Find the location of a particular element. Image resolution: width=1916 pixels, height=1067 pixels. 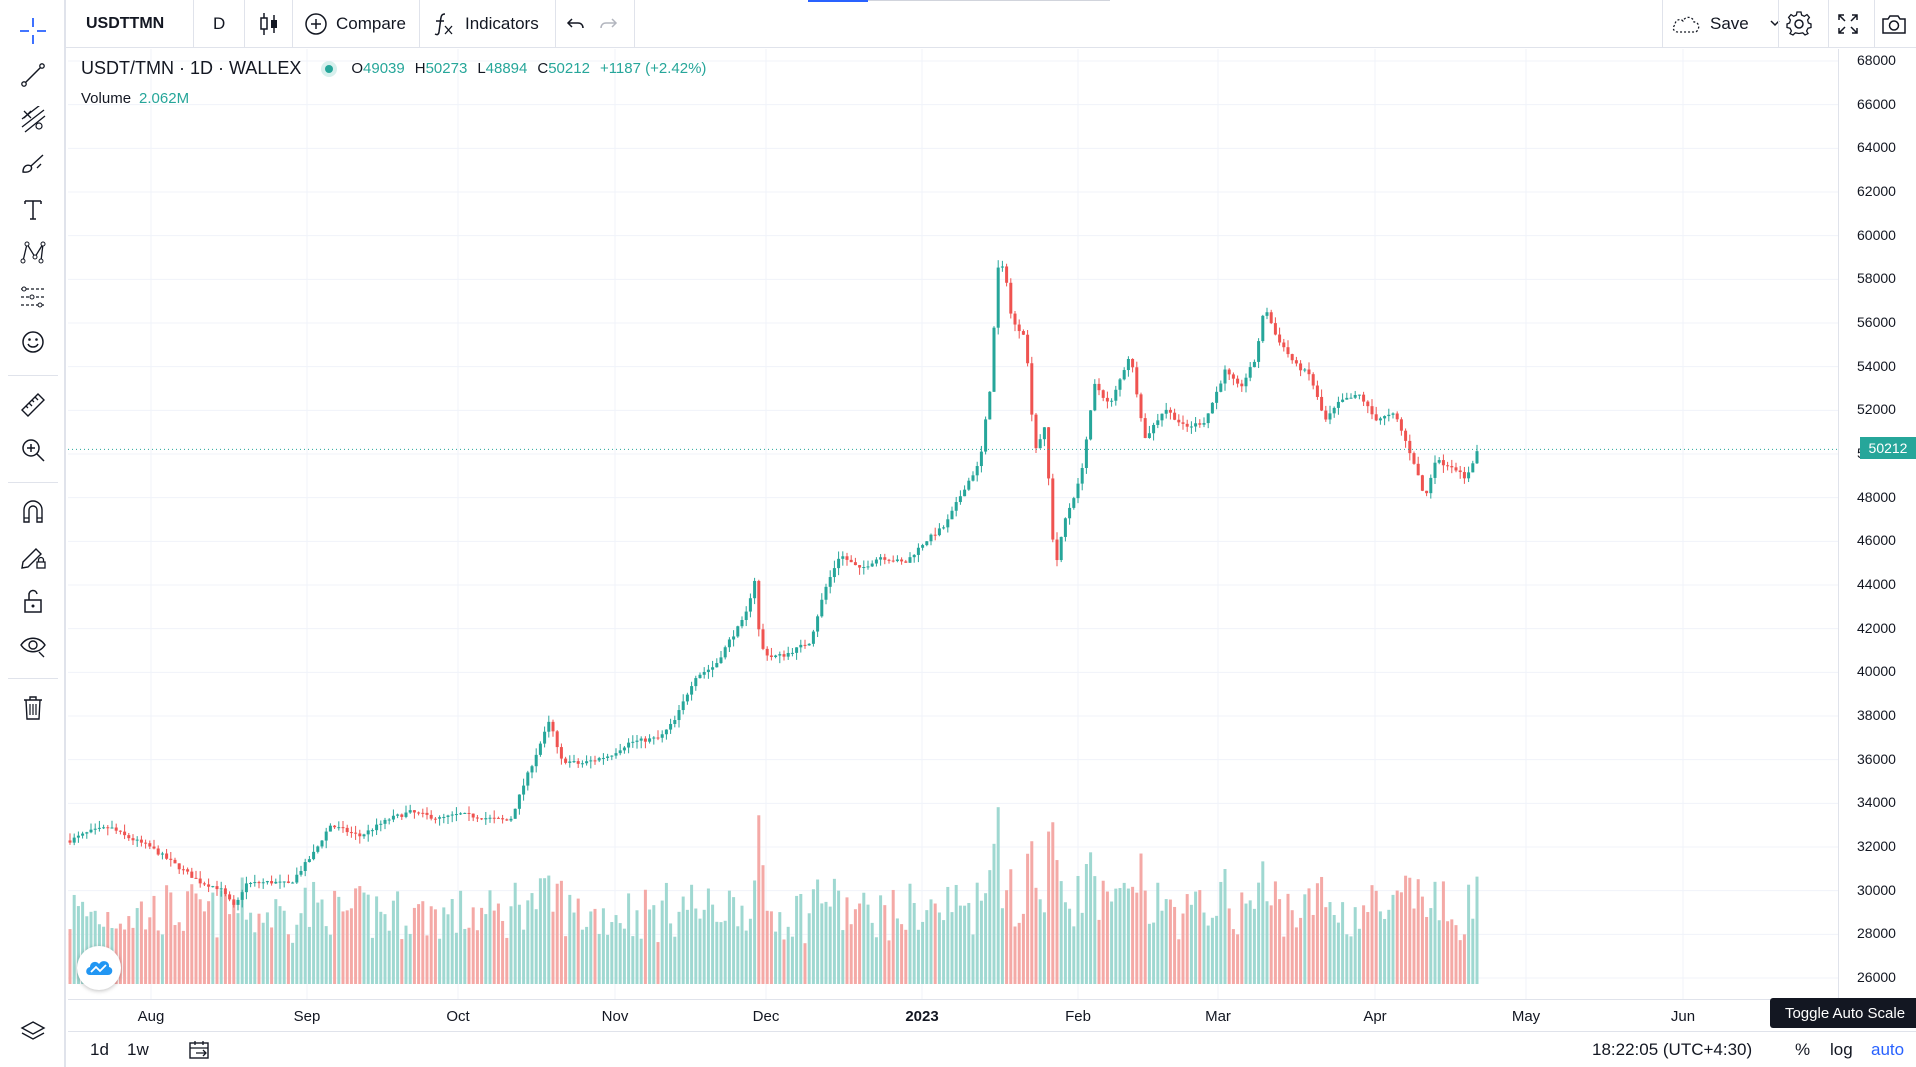

magnet-tool is located at coordinates (33, 512).